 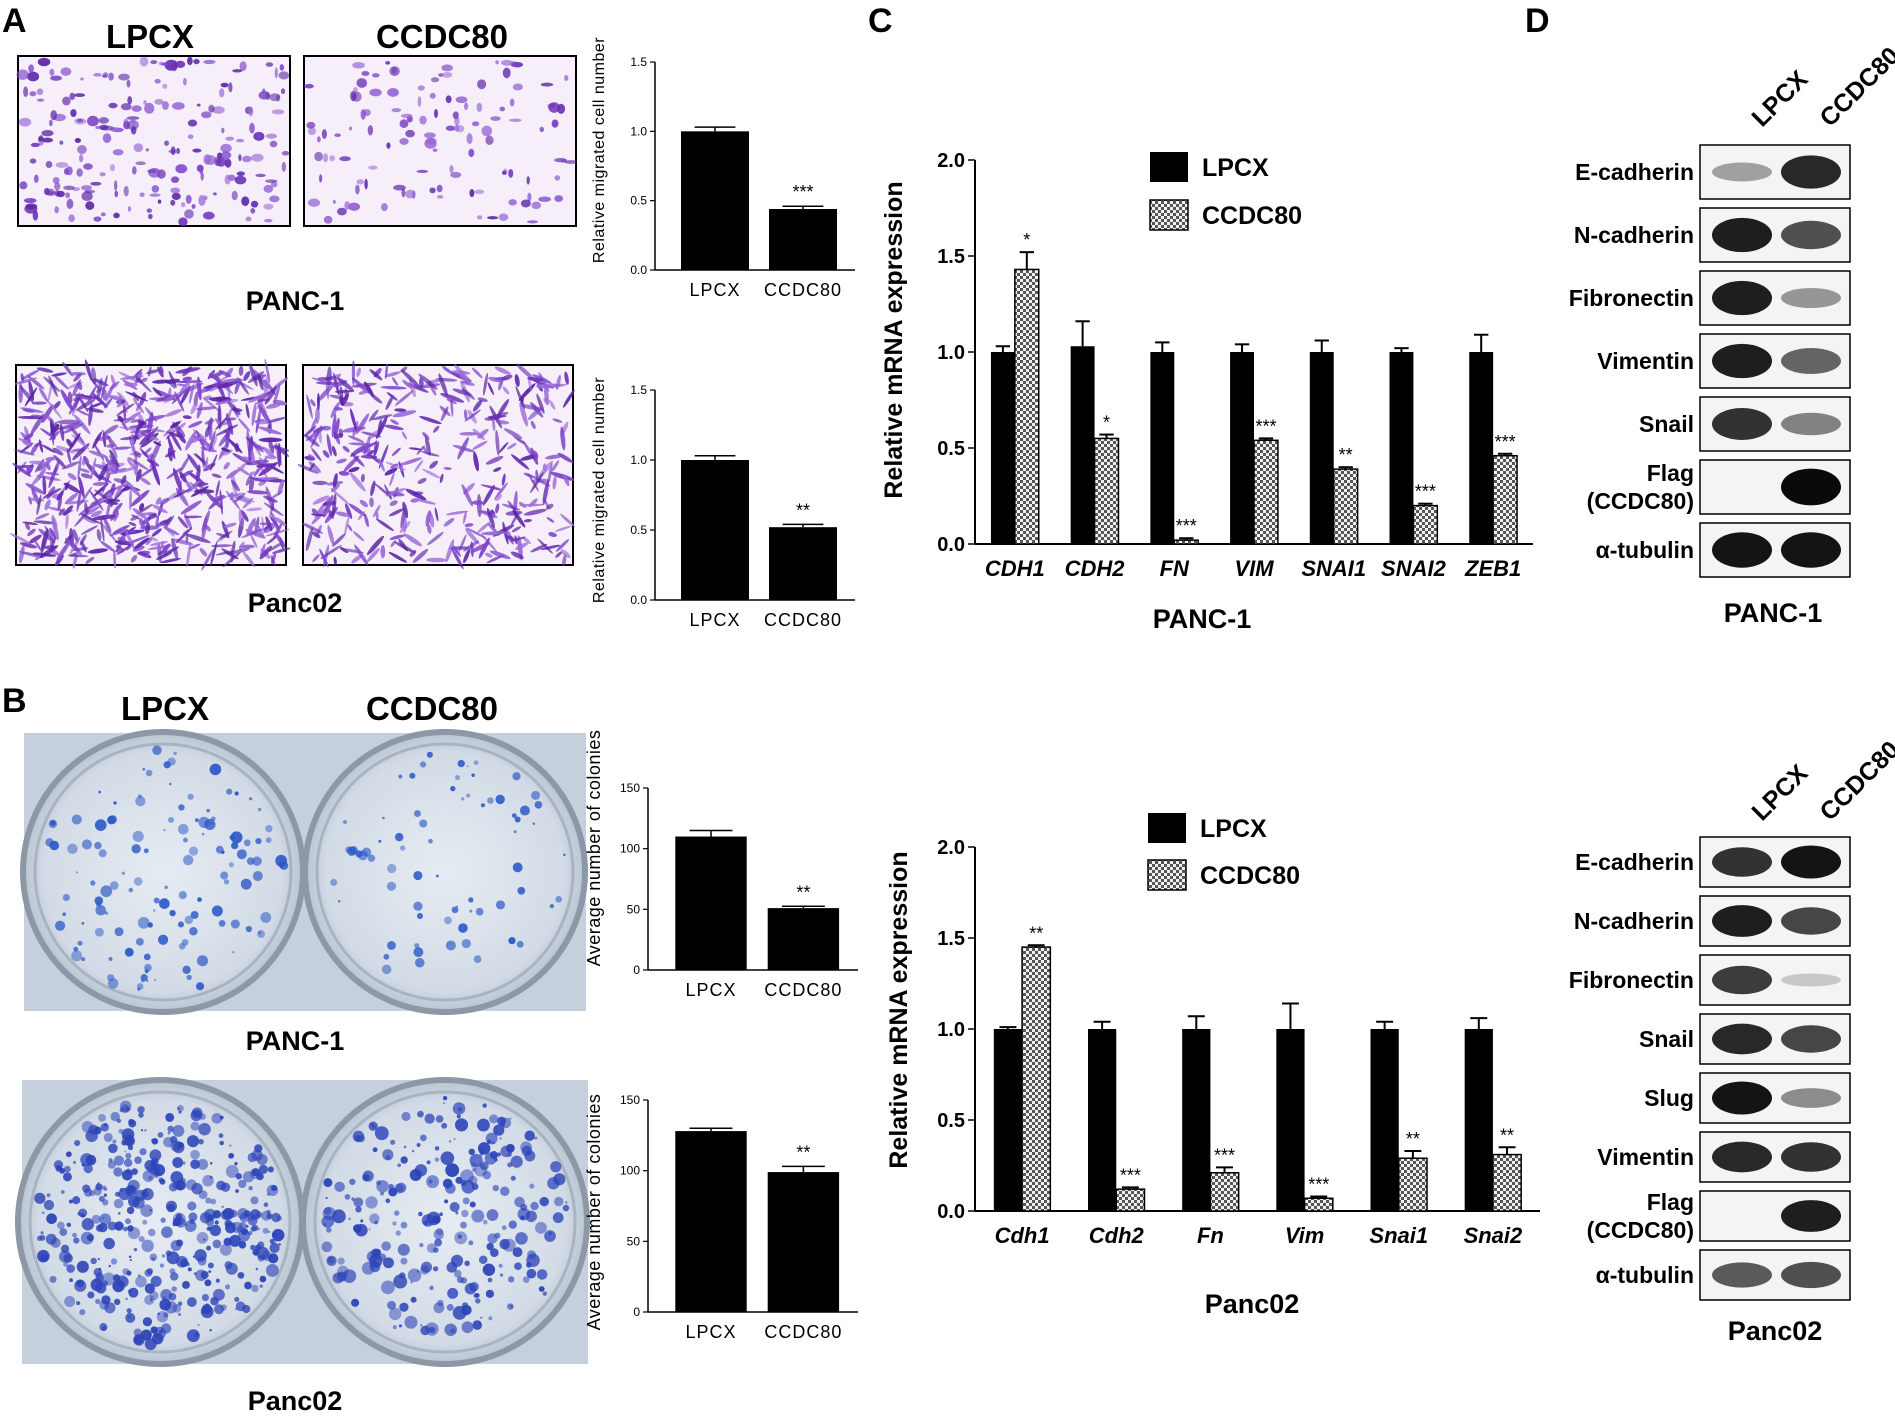 What do you see at coordinates (150, 464) in the screenshot?
I see `migration-image-panc02-lpcx` at bounding box center [150, 464].